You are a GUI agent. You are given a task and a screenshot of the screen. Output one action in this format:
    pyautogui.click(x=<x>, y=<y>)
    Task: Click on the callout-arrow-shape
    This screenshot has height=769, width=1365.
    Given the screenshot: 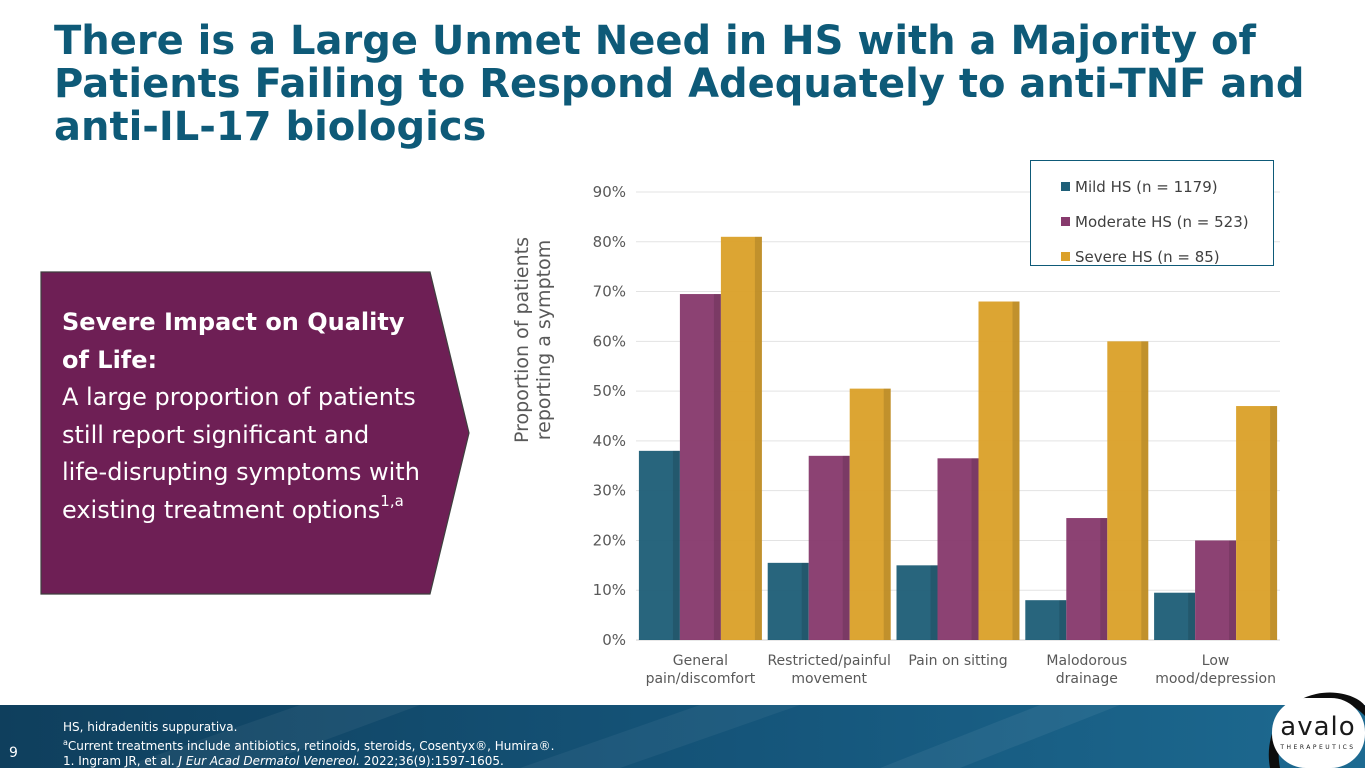 What is the action you would take?
    pyautogui.click(x=255, y=433)
    